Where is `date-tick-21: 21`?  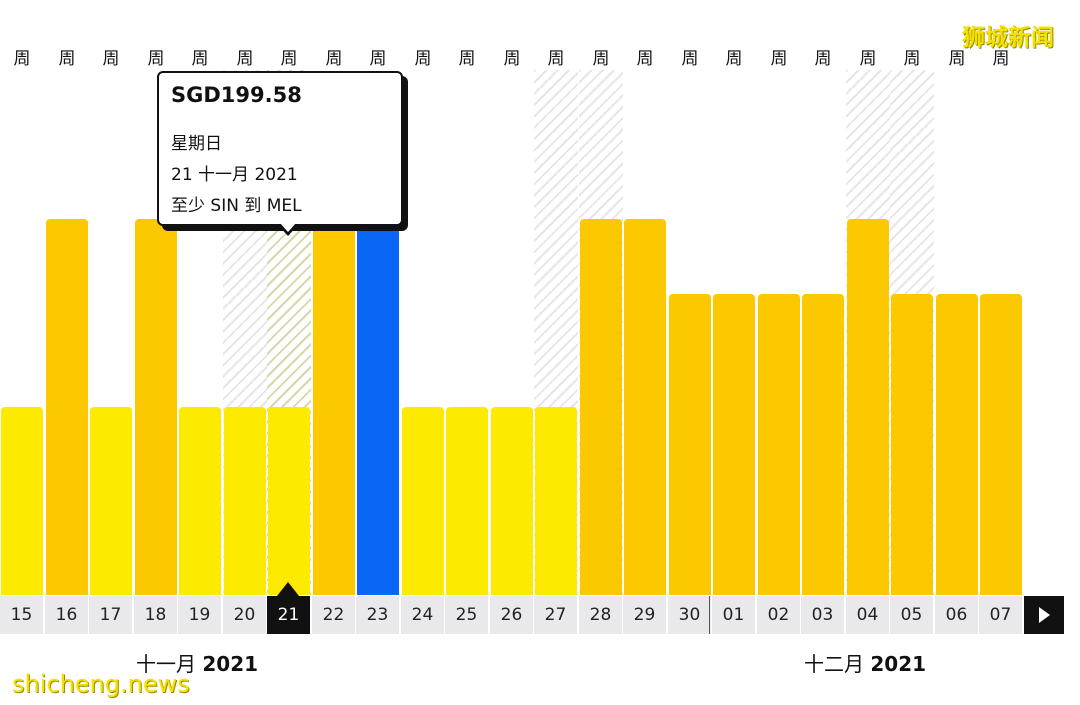
date-tick-21: 21 is located at coordinates (288, 615).